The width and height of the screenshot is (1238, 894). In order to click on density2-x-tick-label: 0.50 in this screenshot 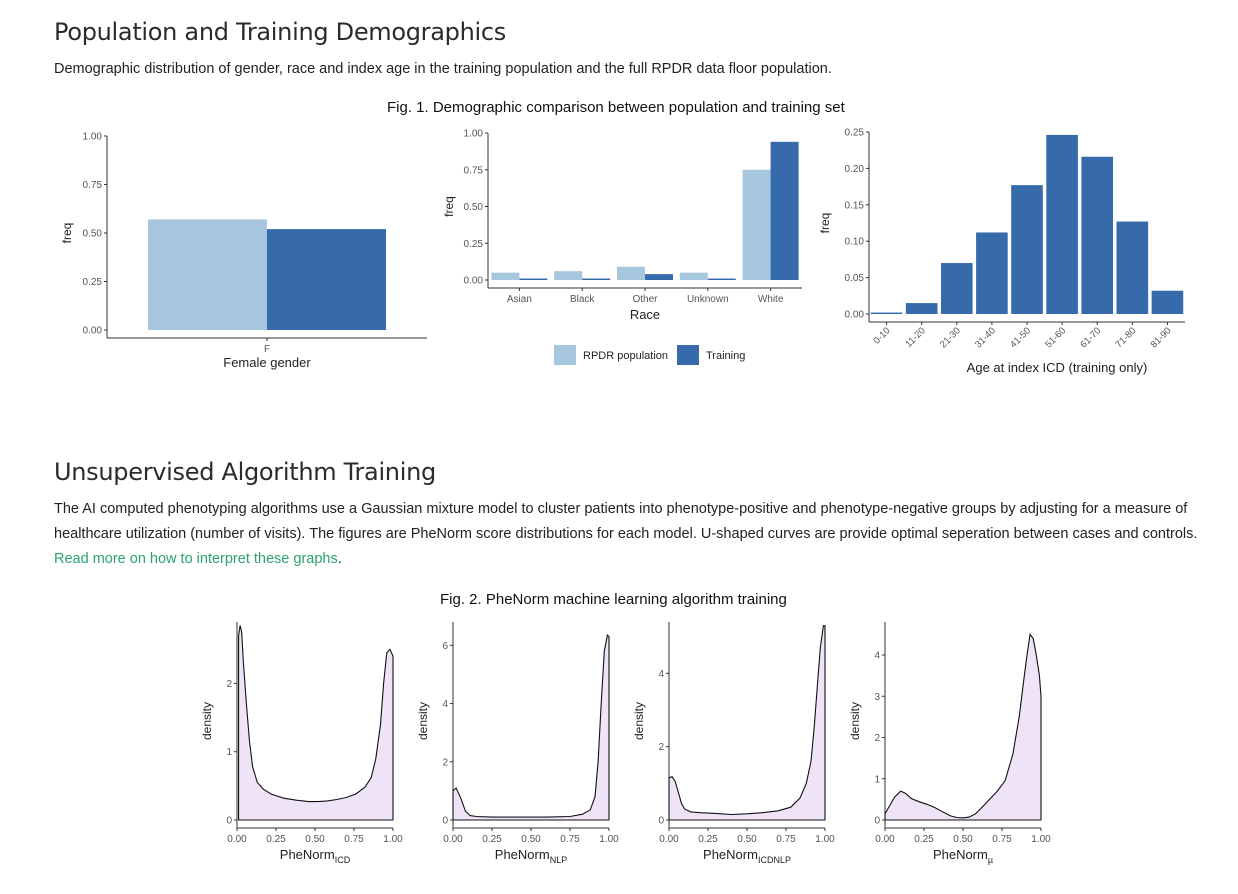, I will do `click(747, 839)`.